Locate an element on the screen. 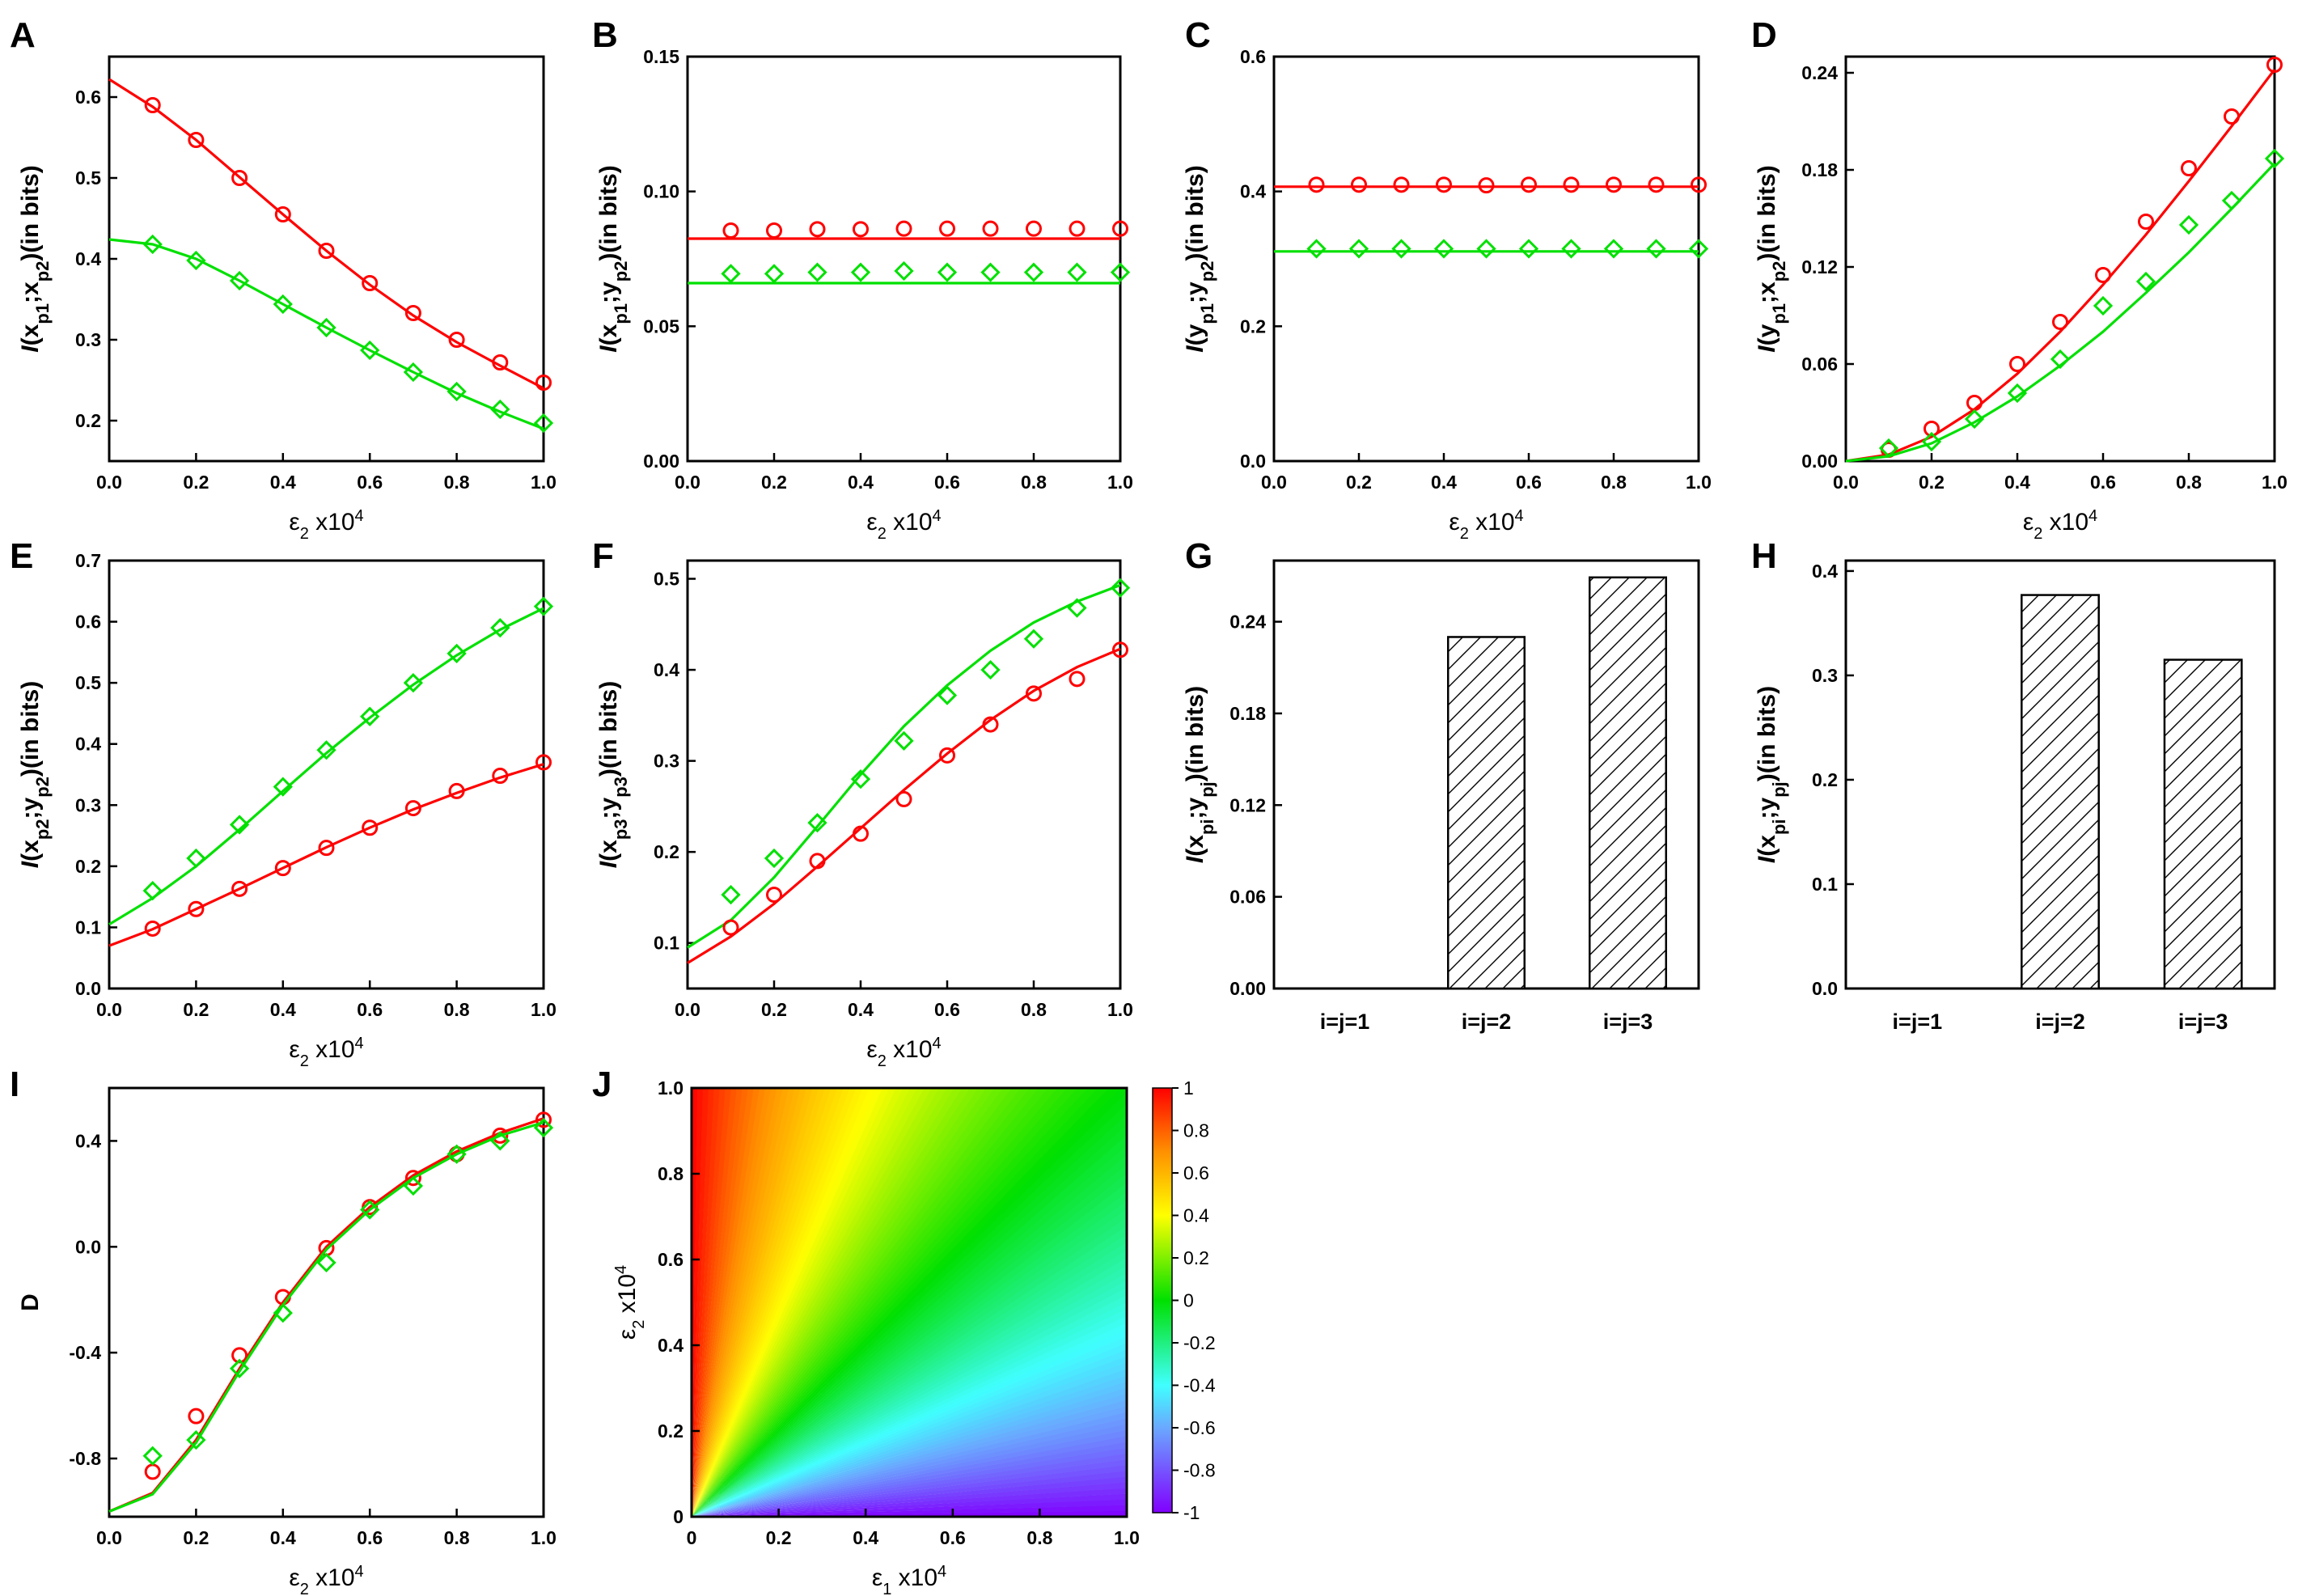 This screenshot has width=2298, height=1596. panel-J-y-tick-label: 0.2 is located at coordinates (670, 1431).